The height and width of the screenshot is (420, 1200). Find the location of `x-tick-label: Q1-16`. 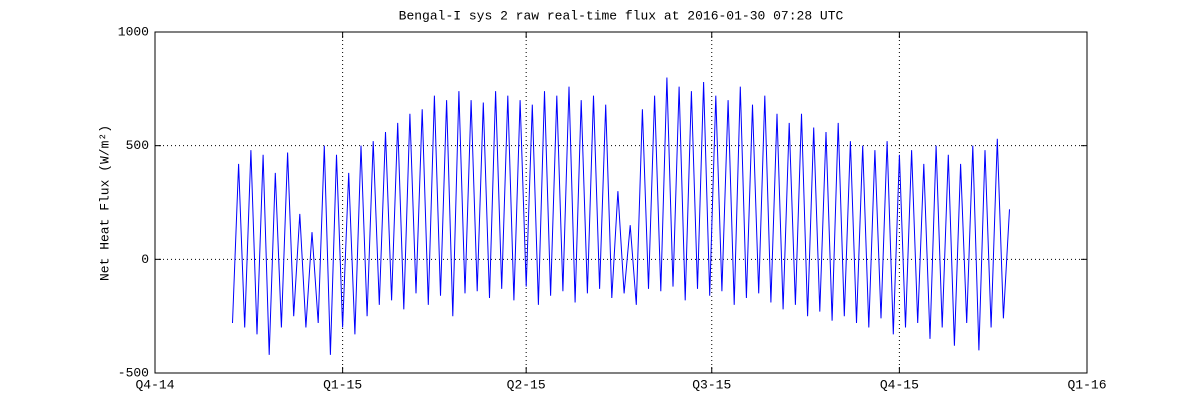

x-tick-label: Q1-16 is located at coordinates (1086, 384).